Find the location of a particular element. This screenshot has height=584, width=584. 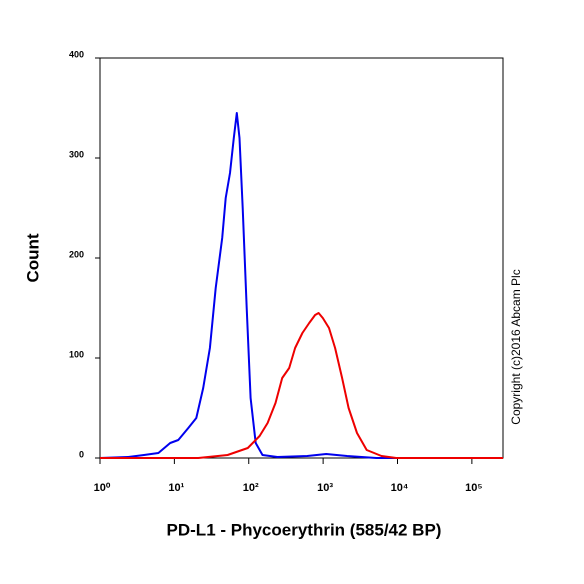

x-tick-label: 10³ is located at coordinates (325, 488).